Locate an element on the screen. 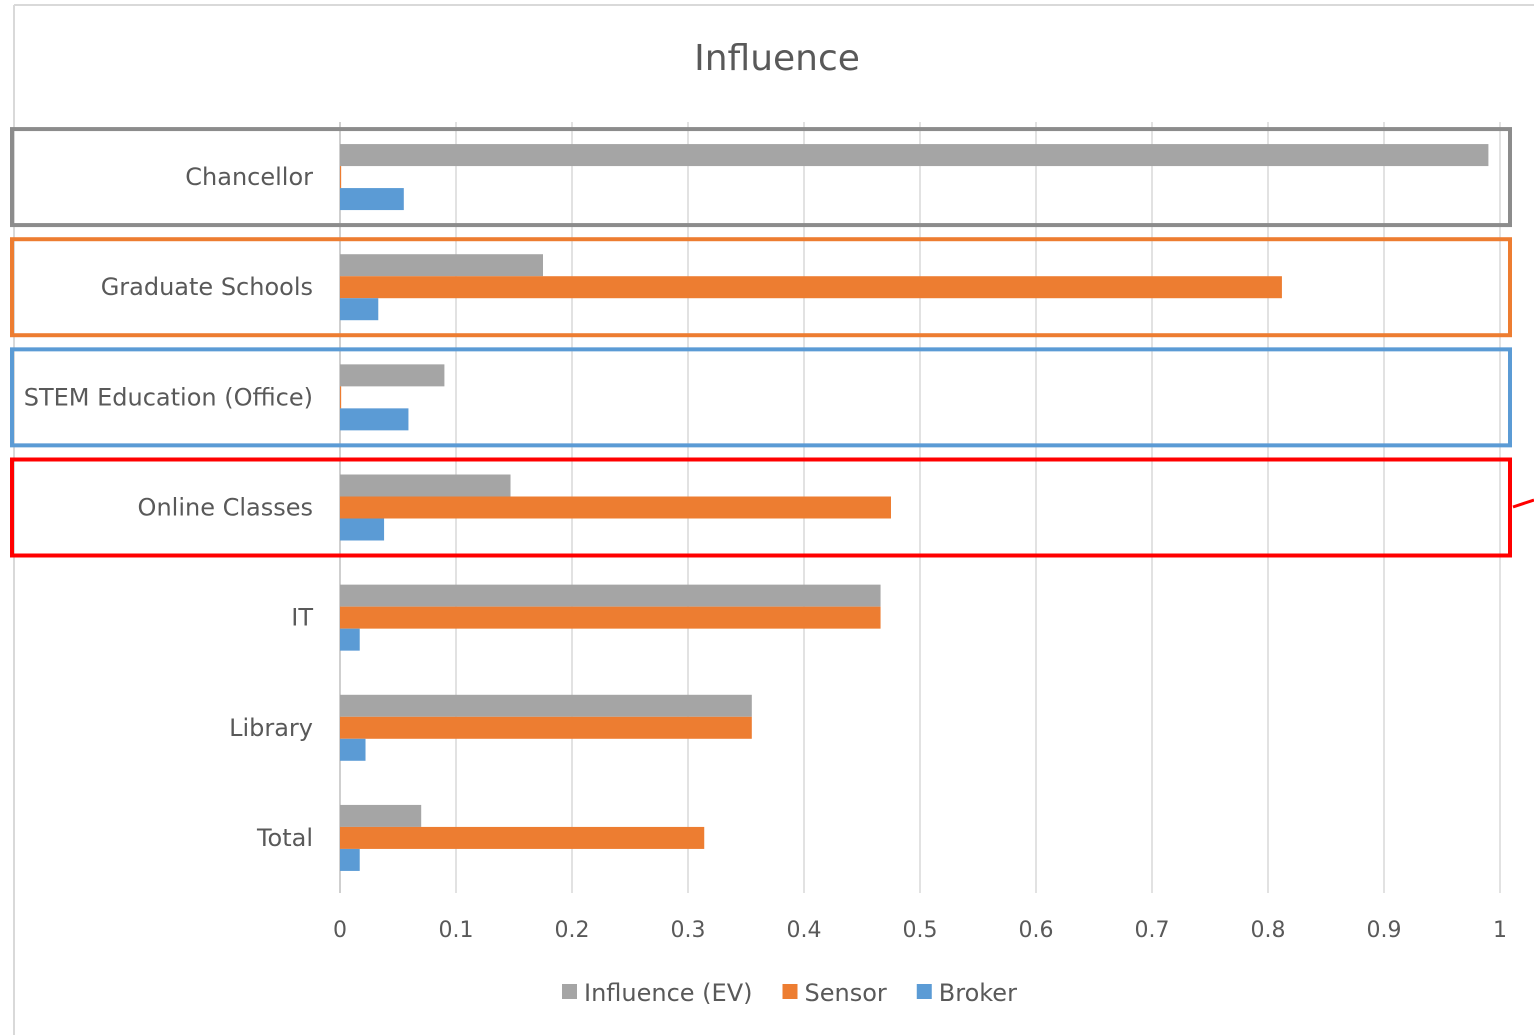  x-tick-label: 0.9 is located at coordinates (1384, 930).